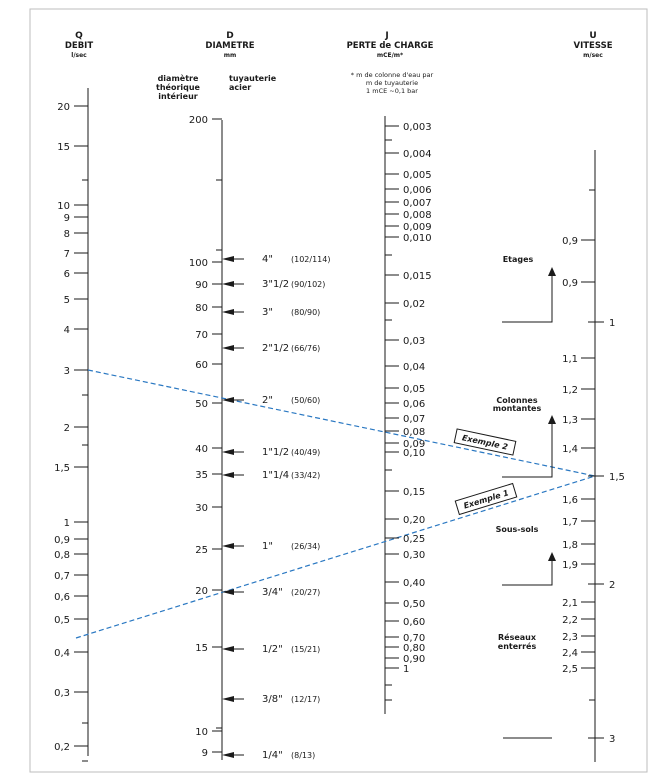 The height and width of the screenshot is (782, 664). I want to click on q-tick-label: 0,5, so click(62, 620).